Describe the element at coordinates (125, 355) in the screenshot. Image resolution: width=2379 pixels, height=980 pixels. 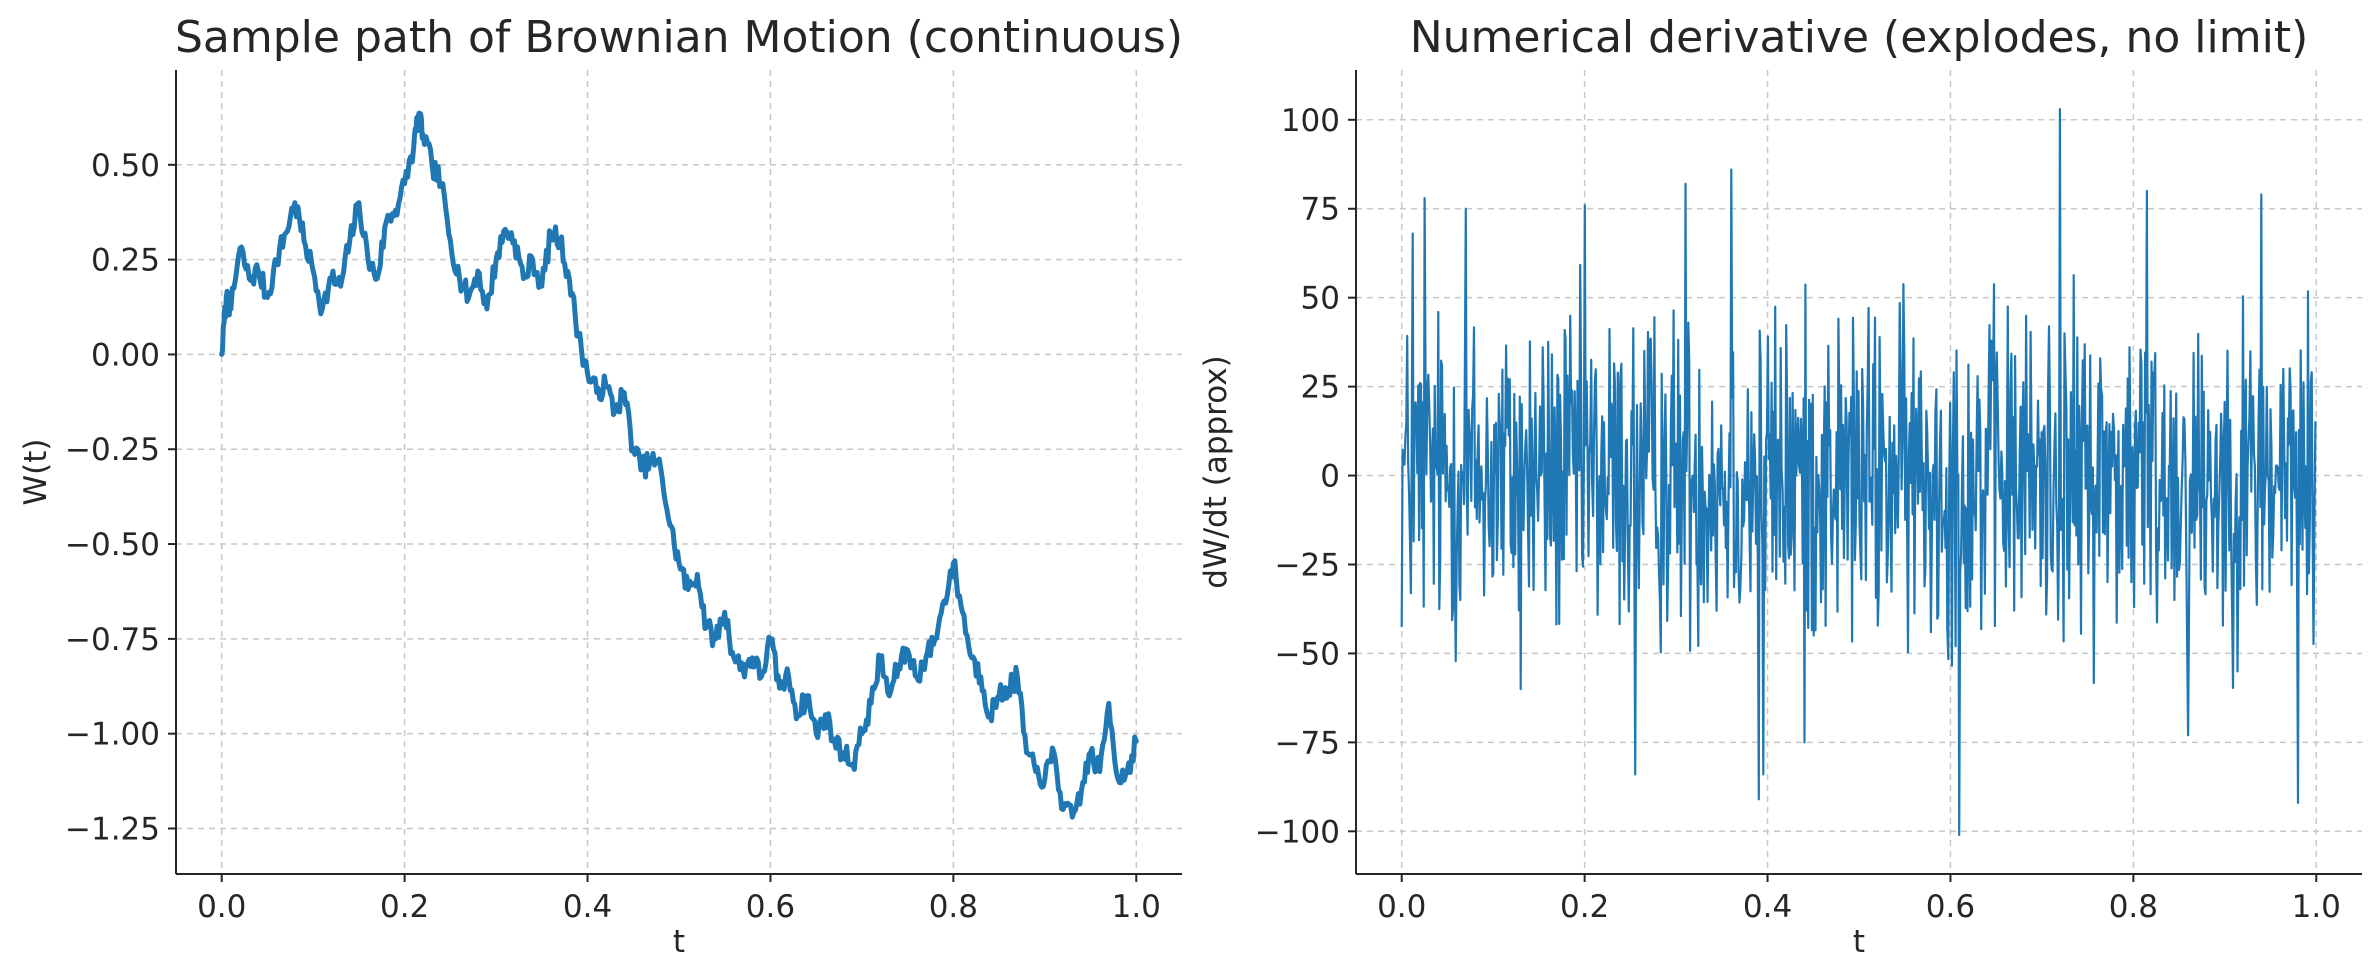
I see `y-tick-label: 0.00` at that location.